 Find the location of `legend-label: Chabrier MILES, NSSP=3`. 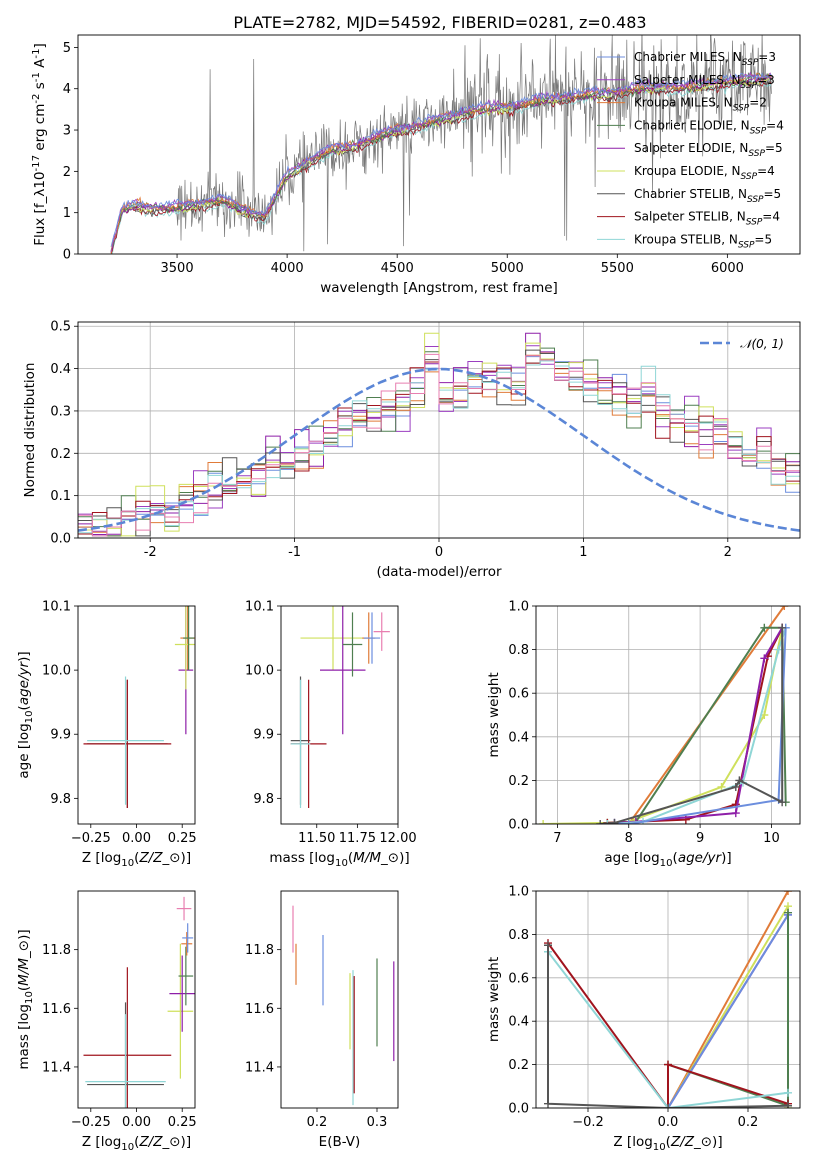

legend-label: Chabrier MILES, NSSP=3 is located at coordinates (705, 59).